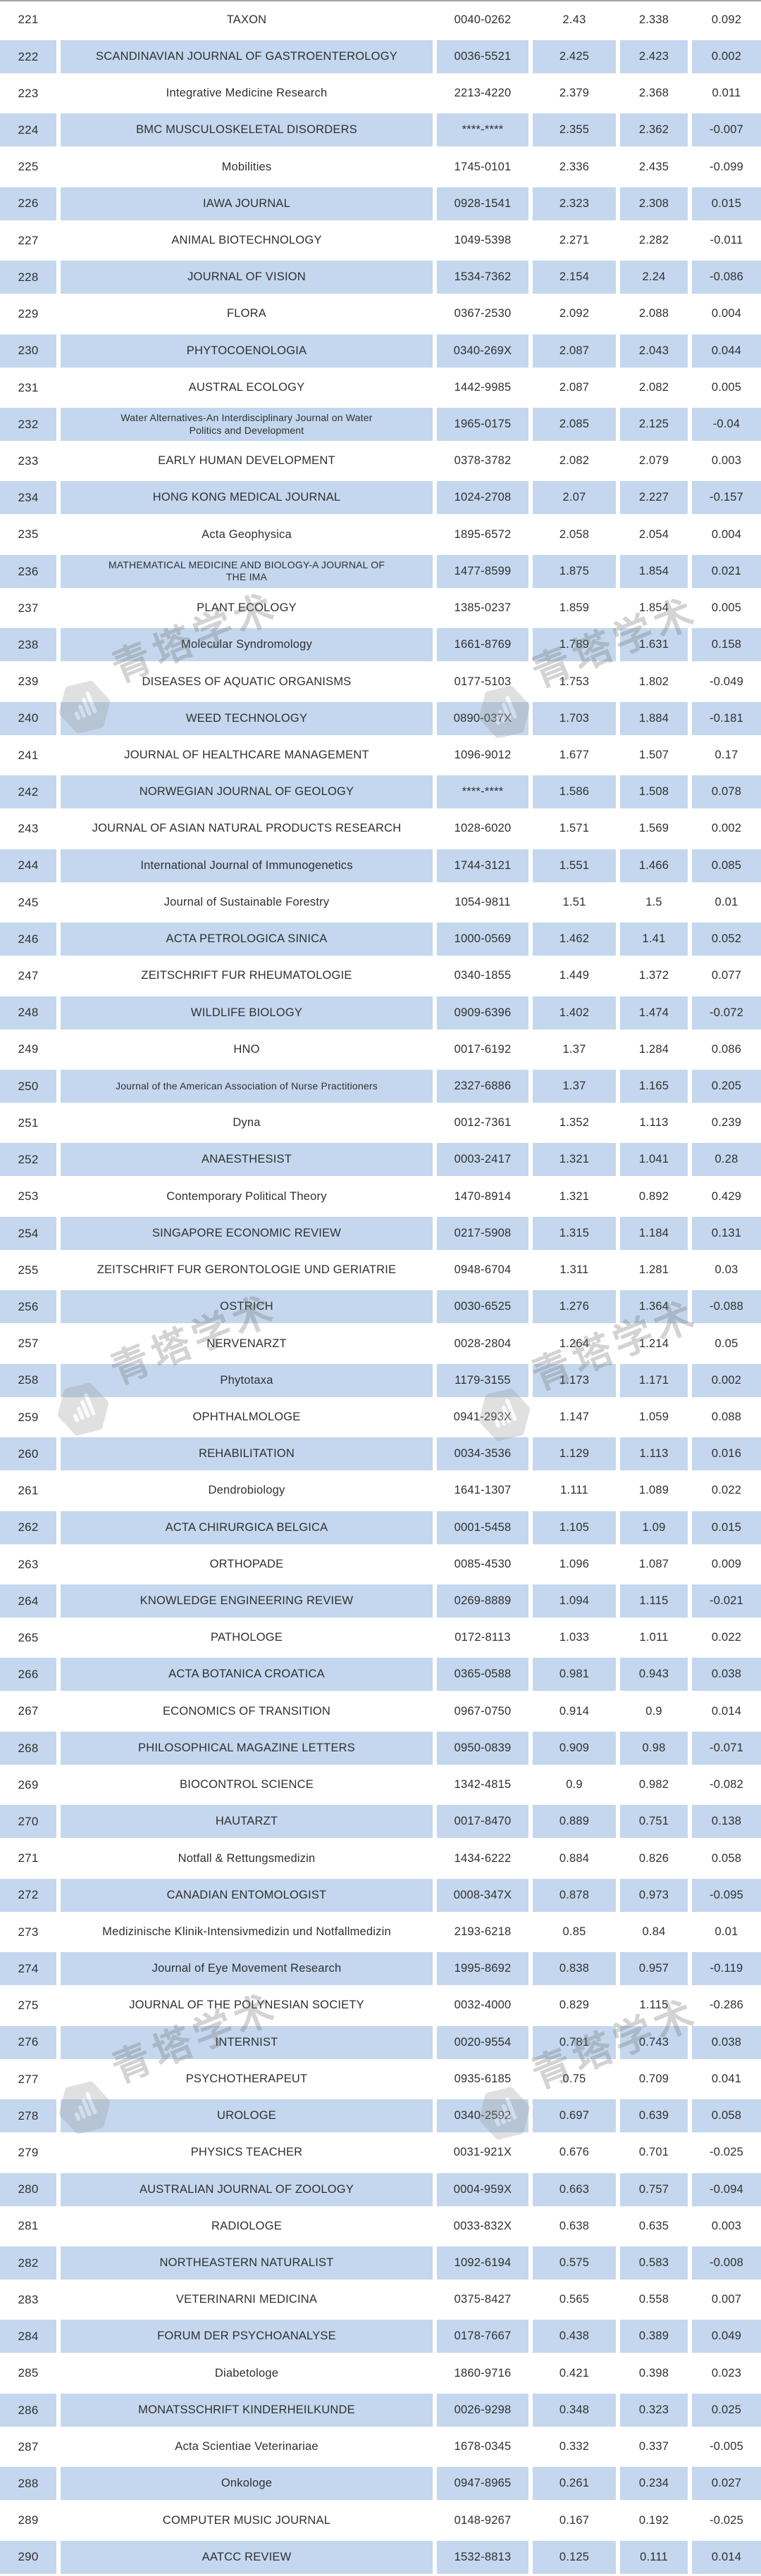  Describe the element at coordinates (28, 56) in the screenshot. I see `rank-cell: 222` at that location.